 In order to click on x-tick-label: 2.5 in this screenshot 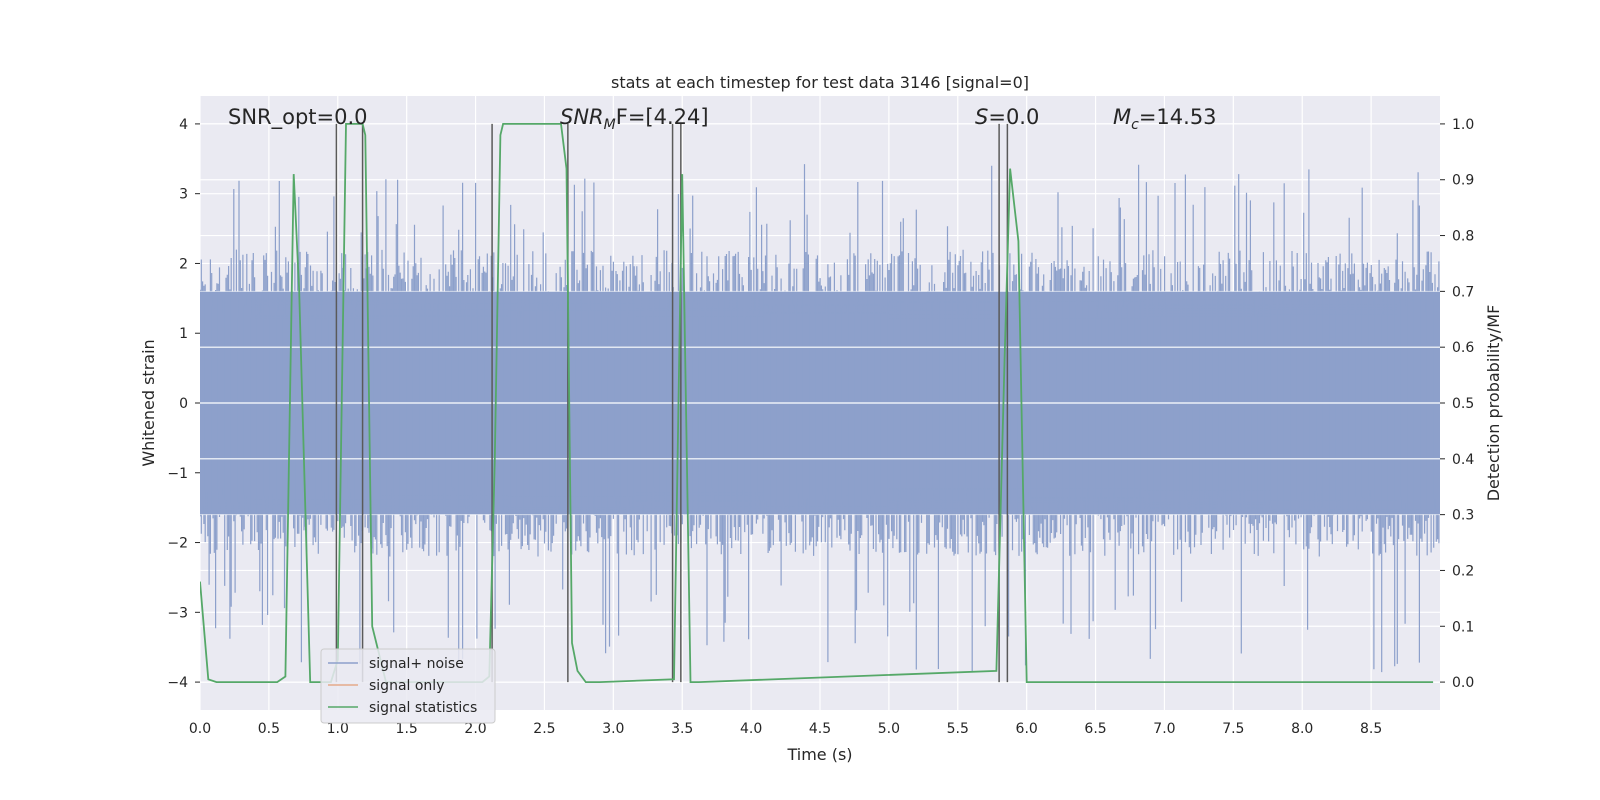, I will do `click(544, 729)`.